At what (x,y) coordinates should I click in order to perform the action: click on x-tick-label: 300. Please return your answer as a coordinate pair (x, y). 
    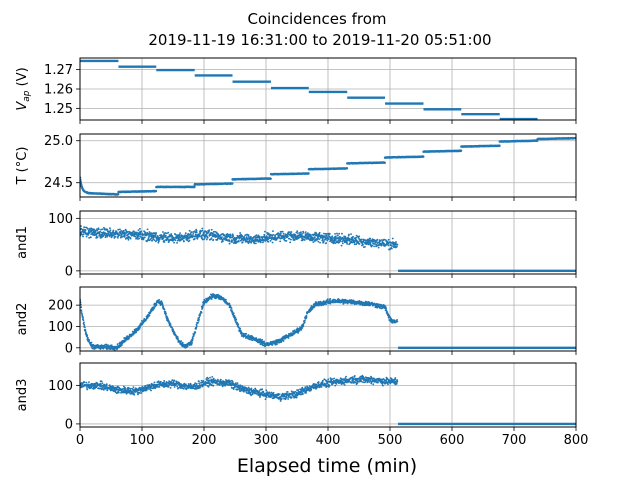
    Looking at the image, I should click on (266, 440).